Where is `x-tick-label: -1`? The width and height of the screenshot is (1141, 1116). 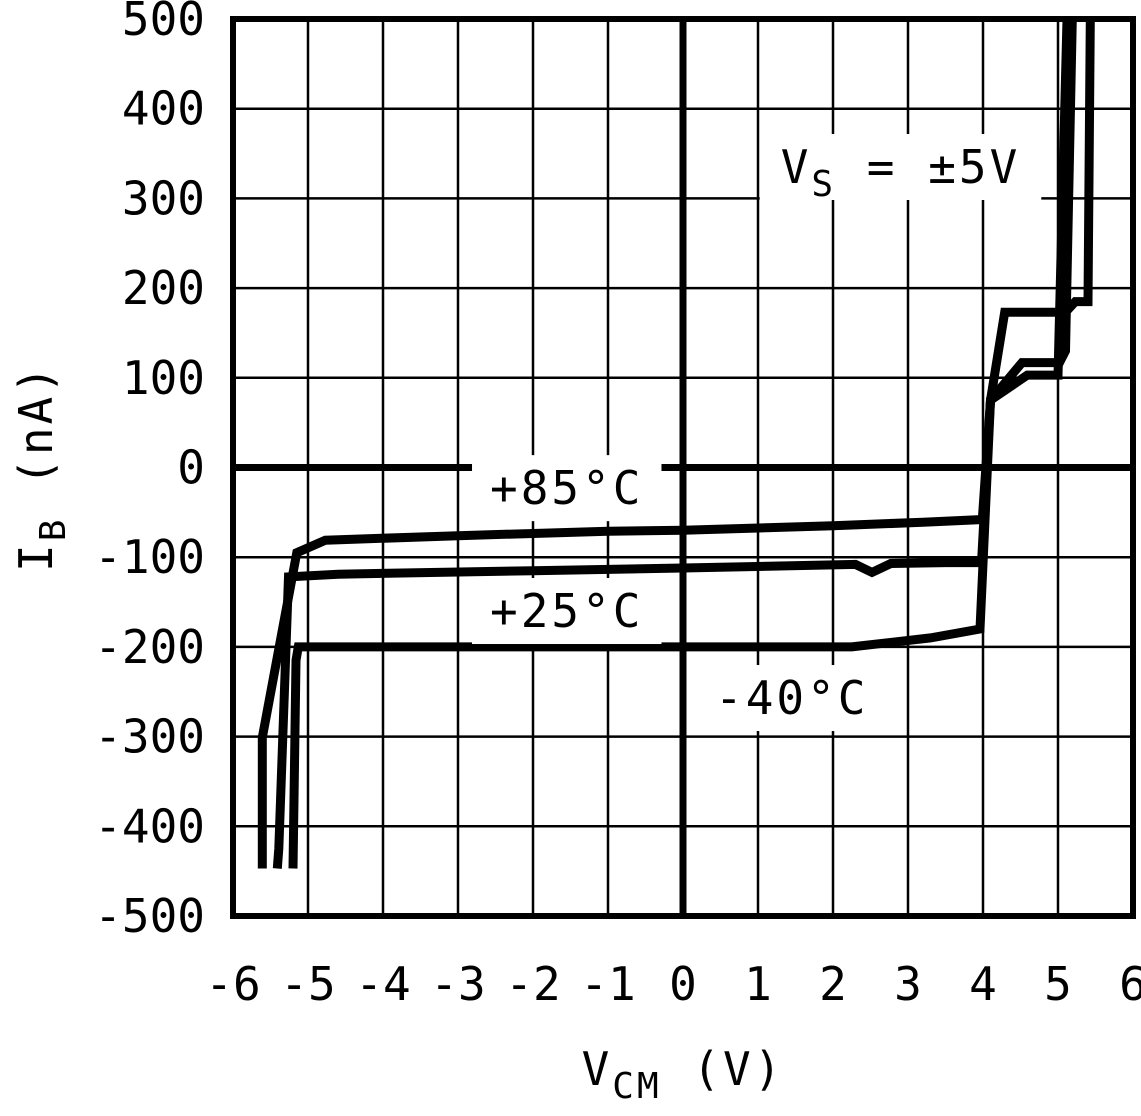
x-tick-label: -1 is located at coordinates (607, 984).